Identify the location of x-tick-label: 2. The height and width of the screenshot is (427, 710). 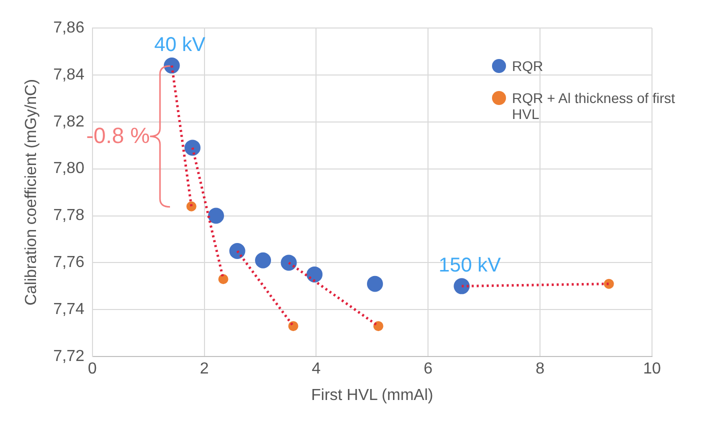
(204, 369).